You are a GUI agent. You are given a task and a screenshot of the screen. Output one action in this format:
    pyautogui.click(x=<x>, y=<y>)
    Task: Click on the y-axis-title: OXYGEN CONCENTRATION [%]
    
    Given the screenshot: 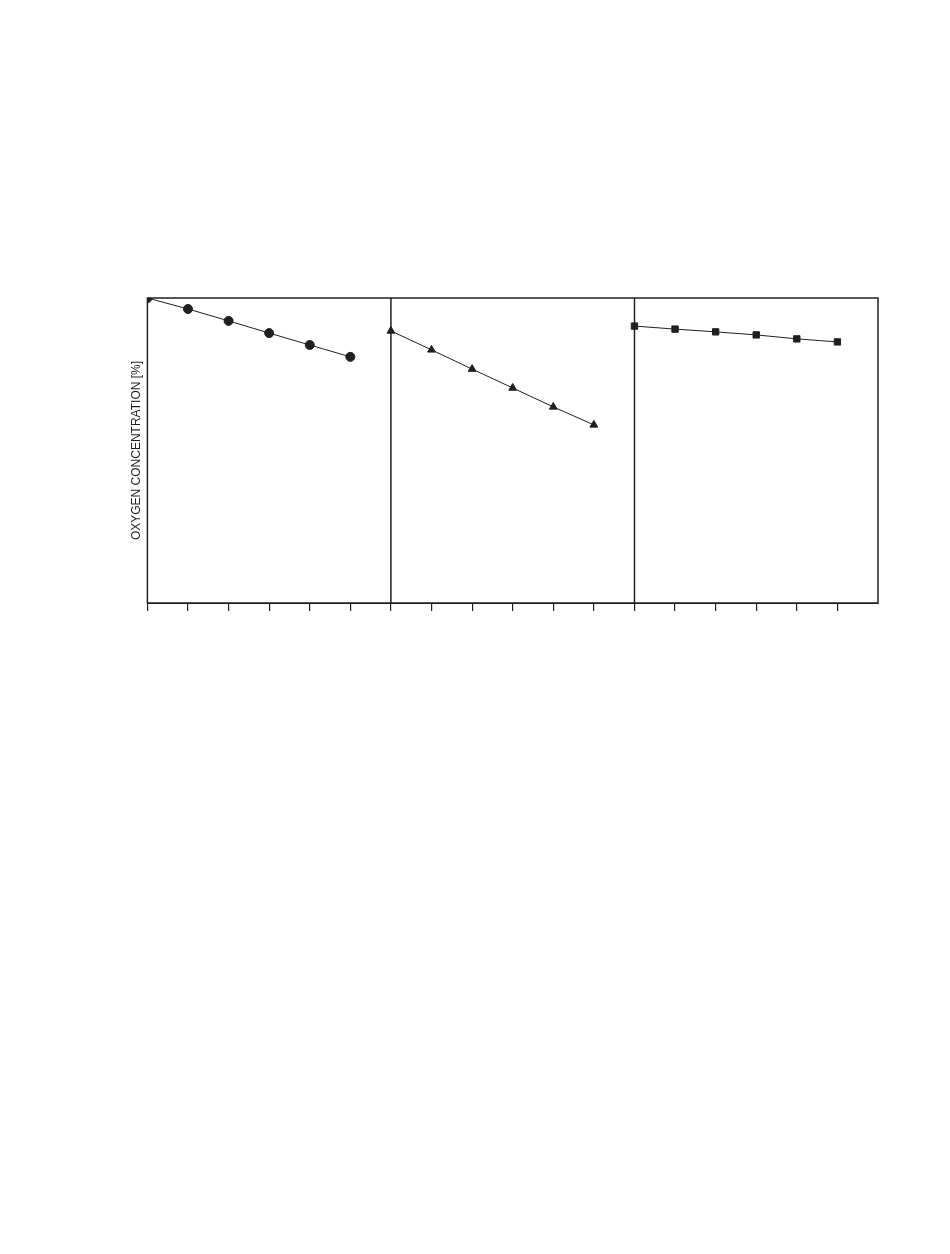 What is the action you would take?
    pyautogui.click(x=135, y=450)
    